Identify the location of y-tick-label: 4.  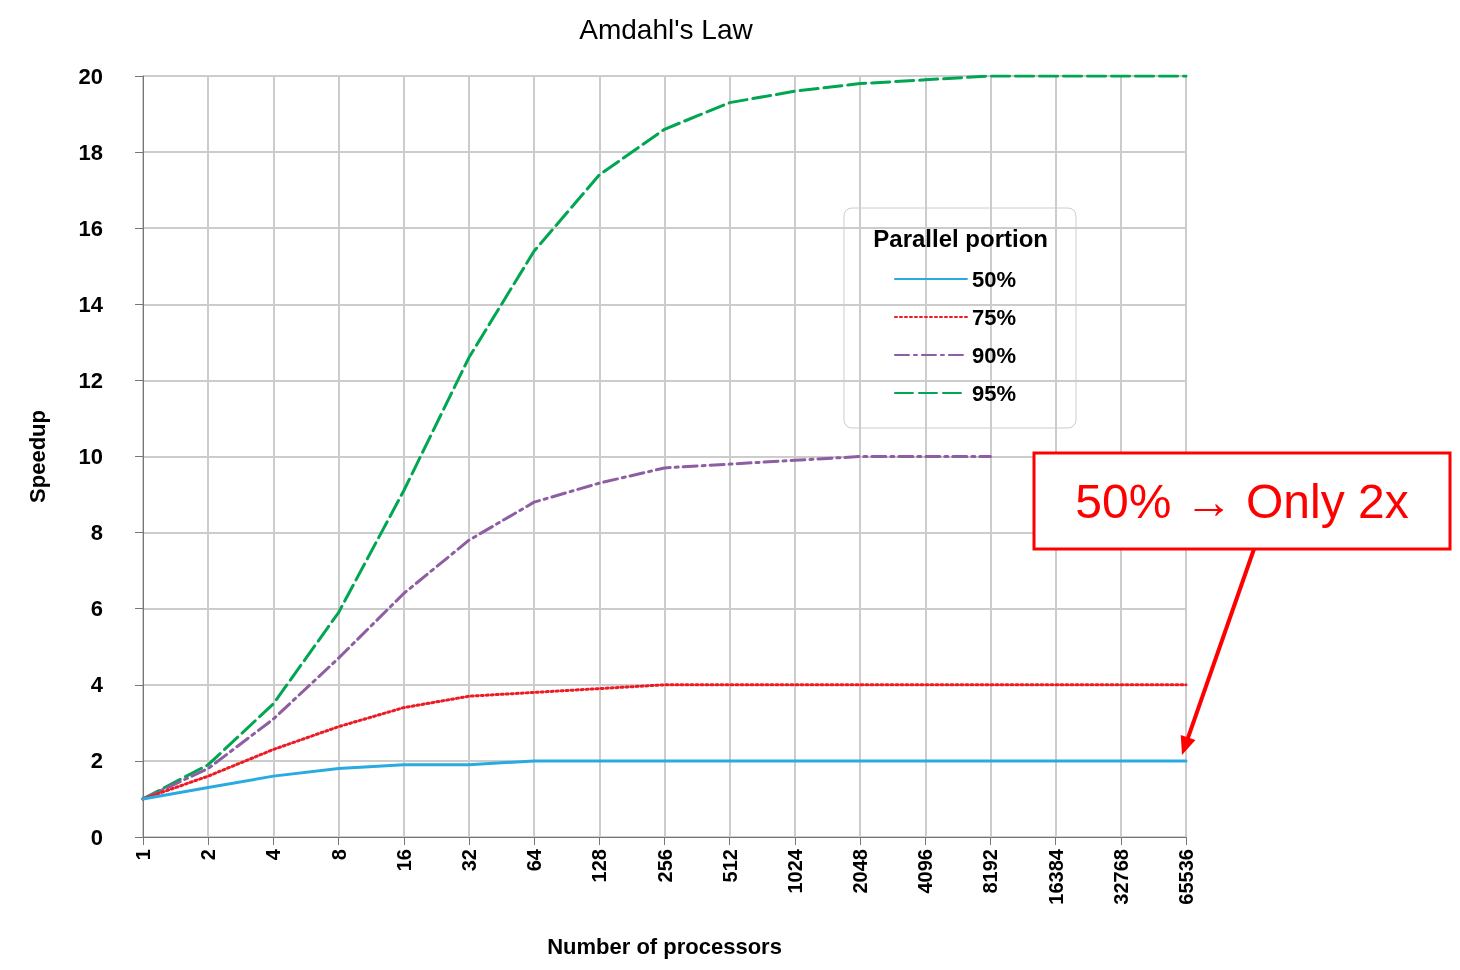
(97, 685).